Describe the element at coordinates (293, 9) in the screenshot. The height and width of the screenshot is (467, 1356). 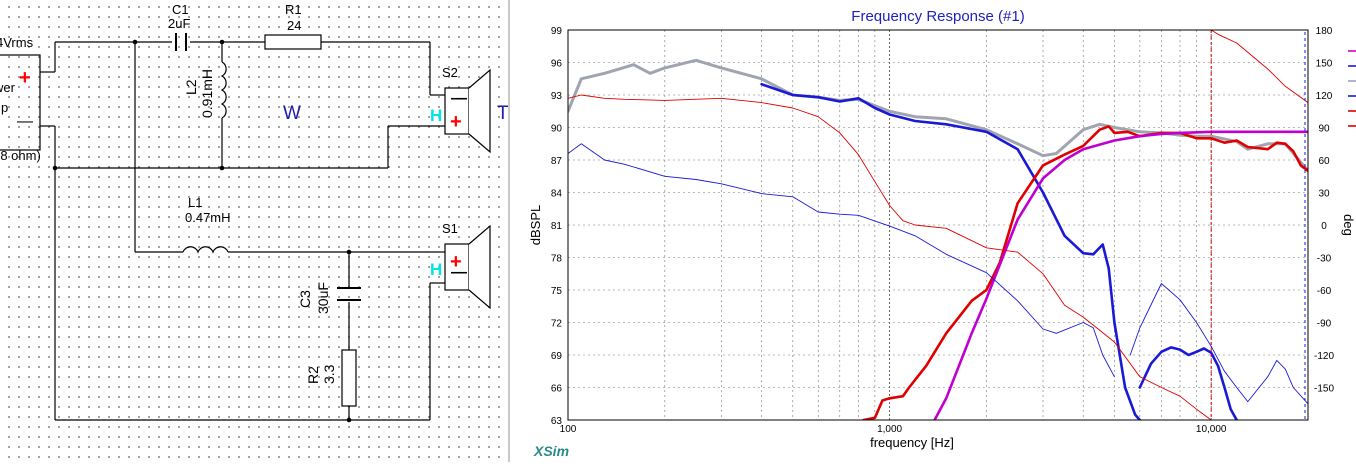
I see `r1-name: R1` at that location.